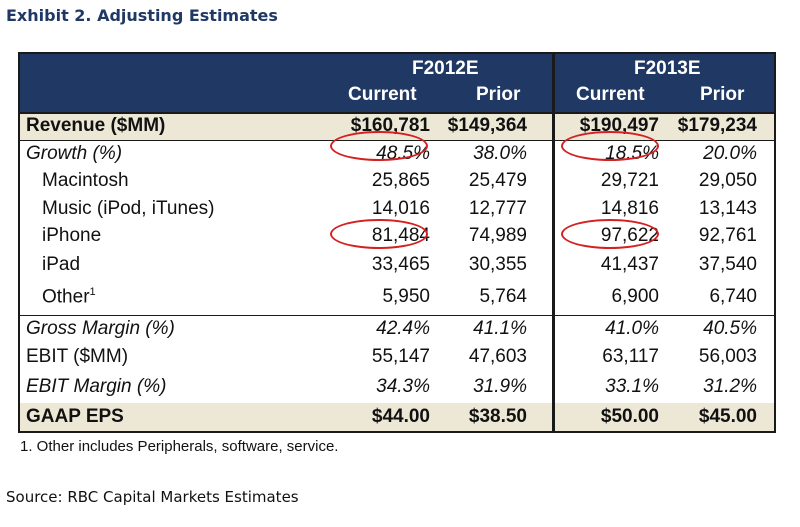 This screenshot has width=800, height=527. Describe the element at coordinates (629, 416) in the screenshot. I see `value-cell: $50.00` at that location.